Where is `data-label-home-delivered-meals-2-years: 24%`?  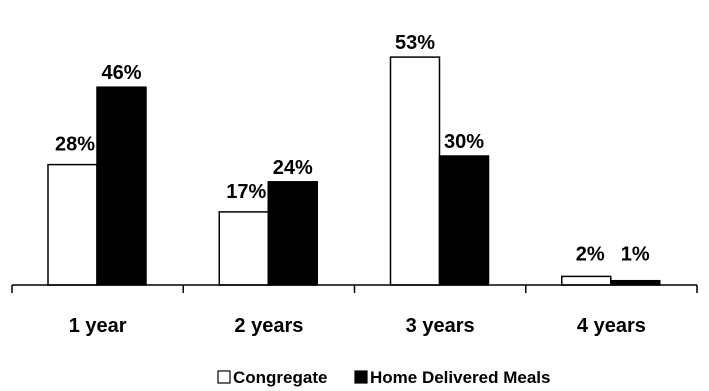 data-label-home-delivered-meals-2-years: 24% is located at coordinates (293, 168).